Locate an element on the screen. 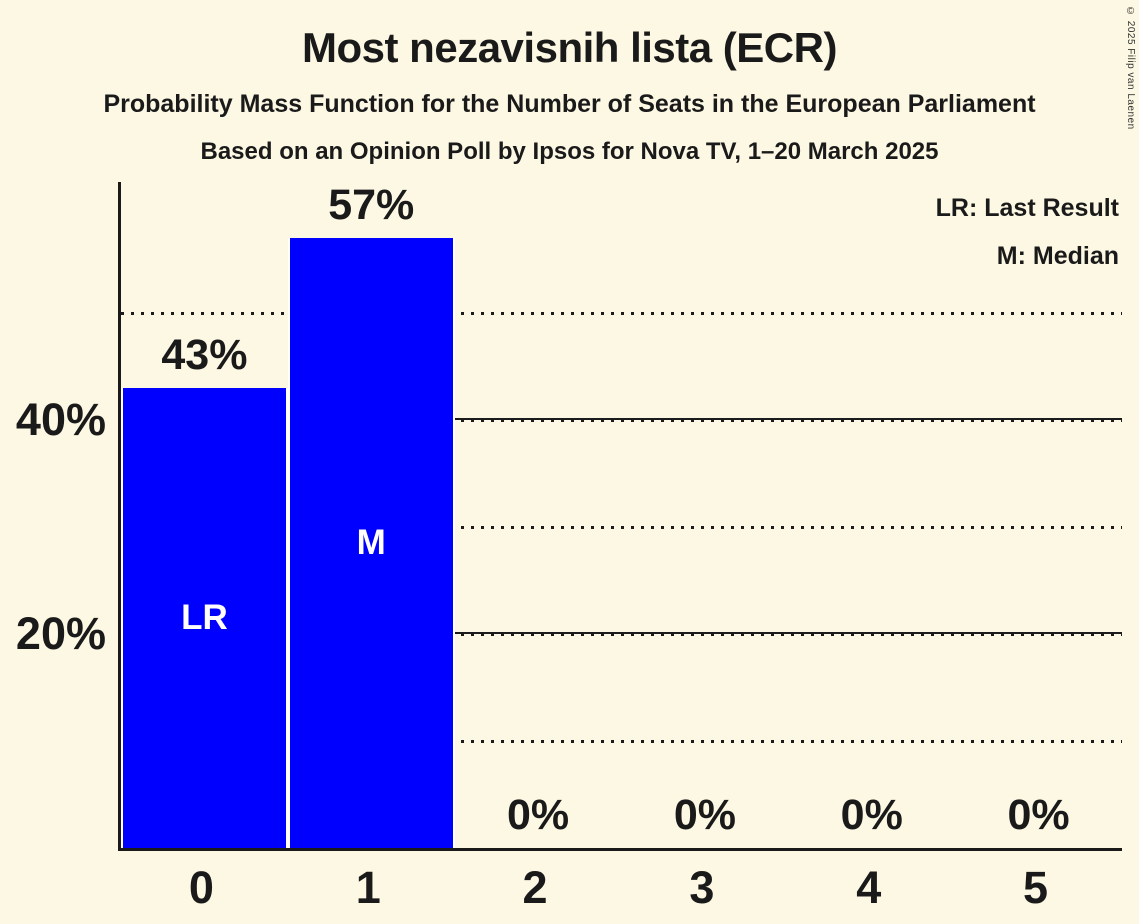 Image resolution: width=1139 pixels, height=924 pixels. bar-slot-3: 0% is located at coordinates (705, 515).